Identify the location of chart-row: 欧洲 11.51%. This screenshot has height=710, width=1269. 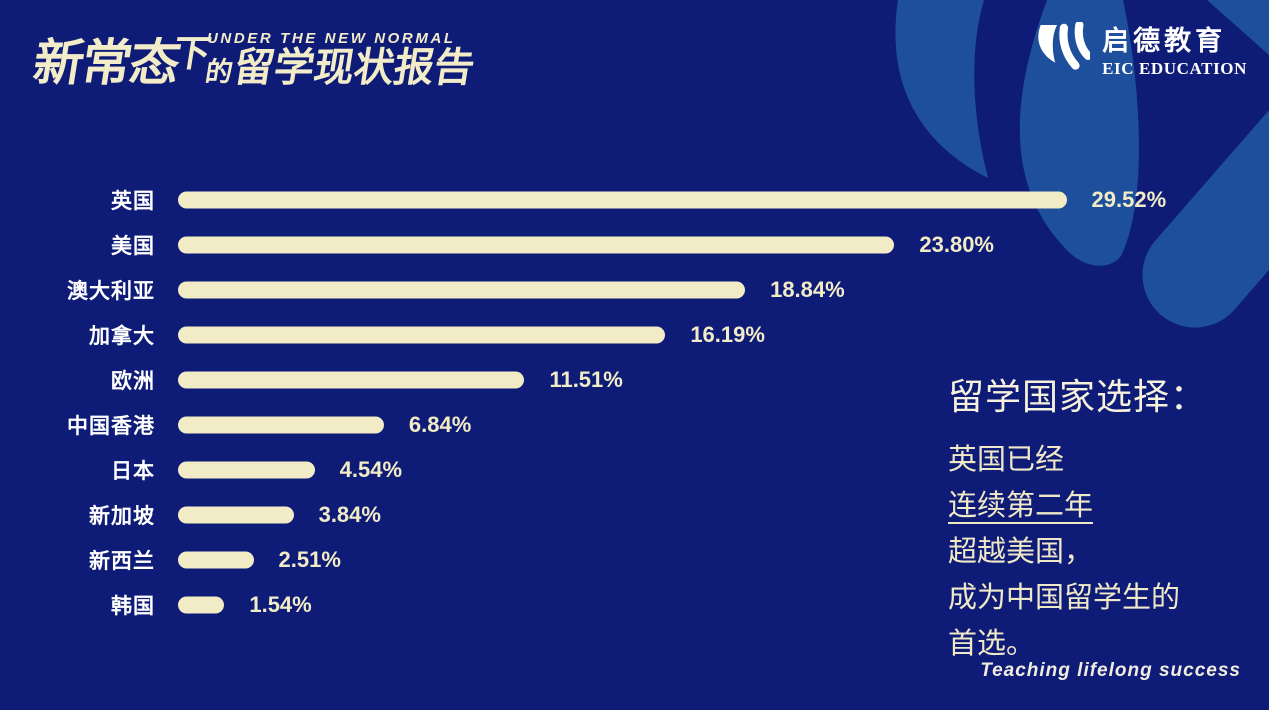
(634, 380).